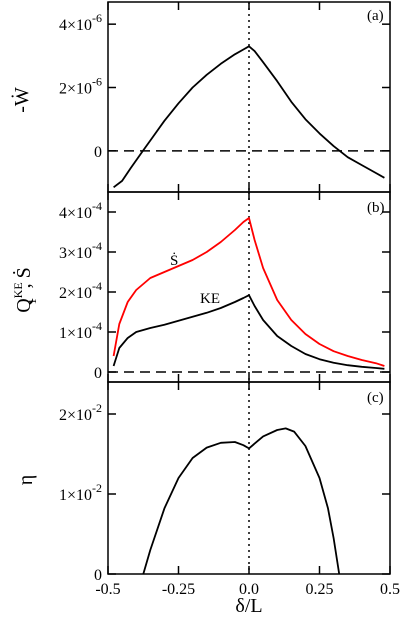  What do you see at coordinates (178, 589) in the screenshot?
I see `x-tick-label: -0.25` at bounding box center [178, 589].